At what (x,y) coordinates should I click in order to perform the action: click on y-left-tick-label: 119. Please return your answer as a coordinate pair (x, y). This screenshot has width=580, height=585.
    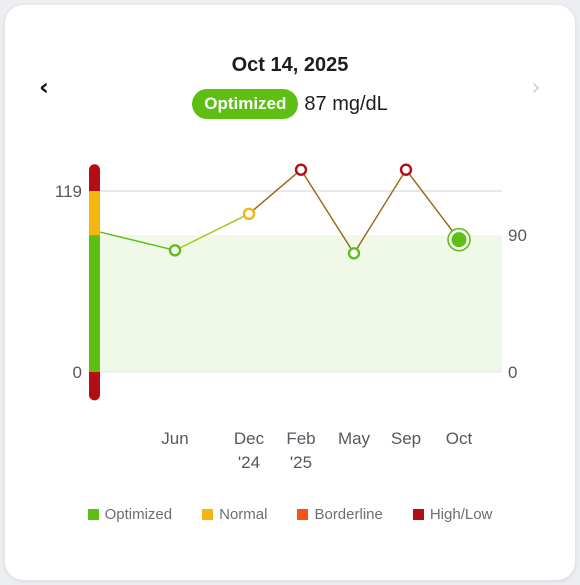
    Looking at the image, I should click on (68, 191).